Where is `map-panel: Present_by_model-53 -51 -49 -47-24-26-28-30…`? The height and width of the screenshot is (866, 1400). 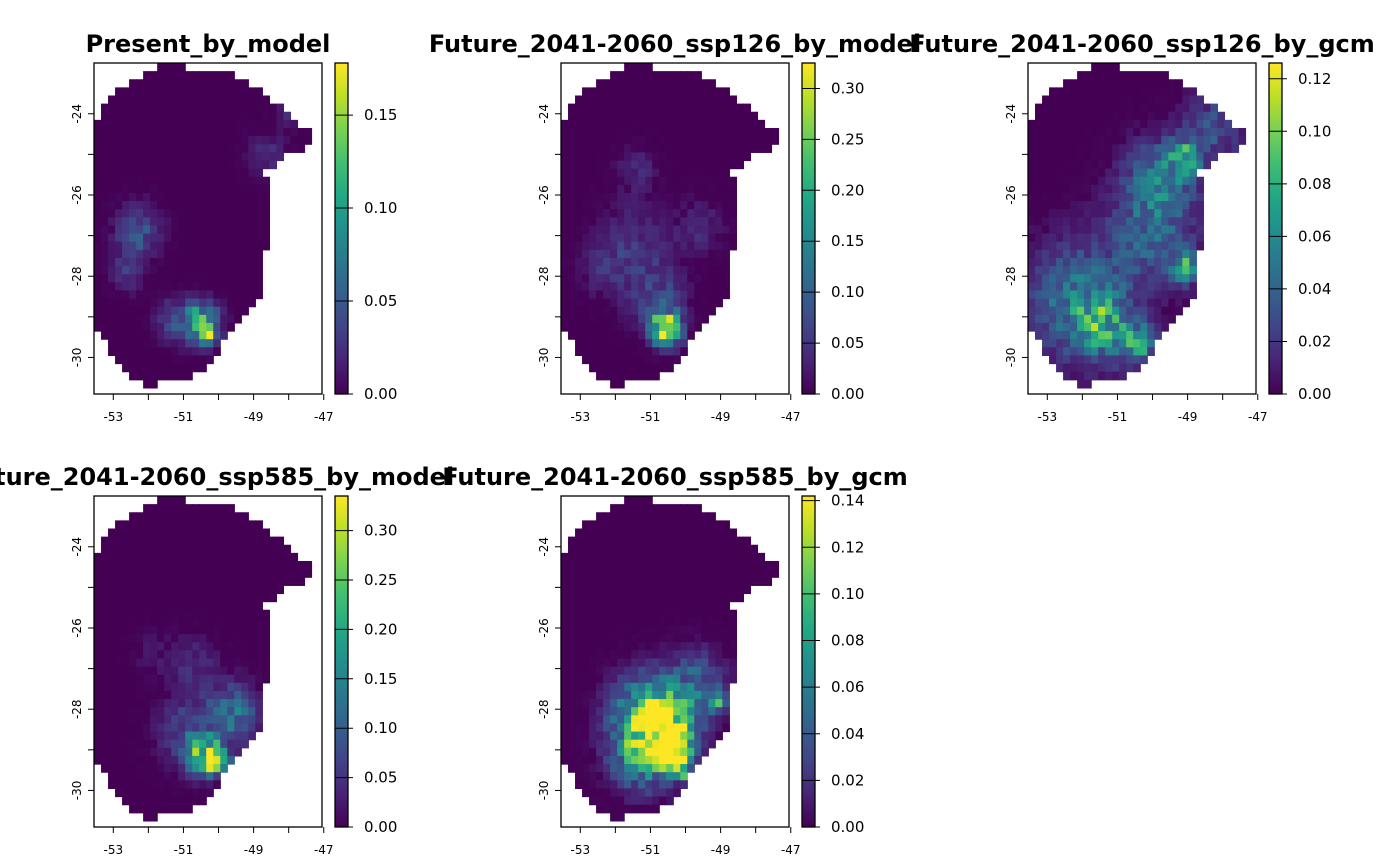 map-panel: Present_by_model-53 -51 -49 -47-24-26-28-30… is located at coordinates (233, 227).